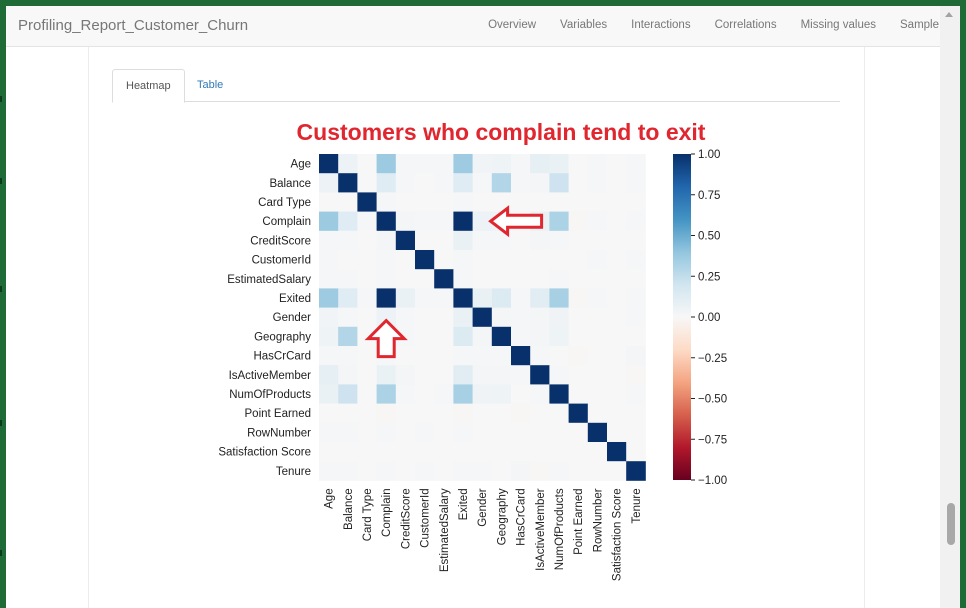  Describe the element at coordinates (584, 25) in the screenshot. I see `nav-link-variables: Variables` at that location.